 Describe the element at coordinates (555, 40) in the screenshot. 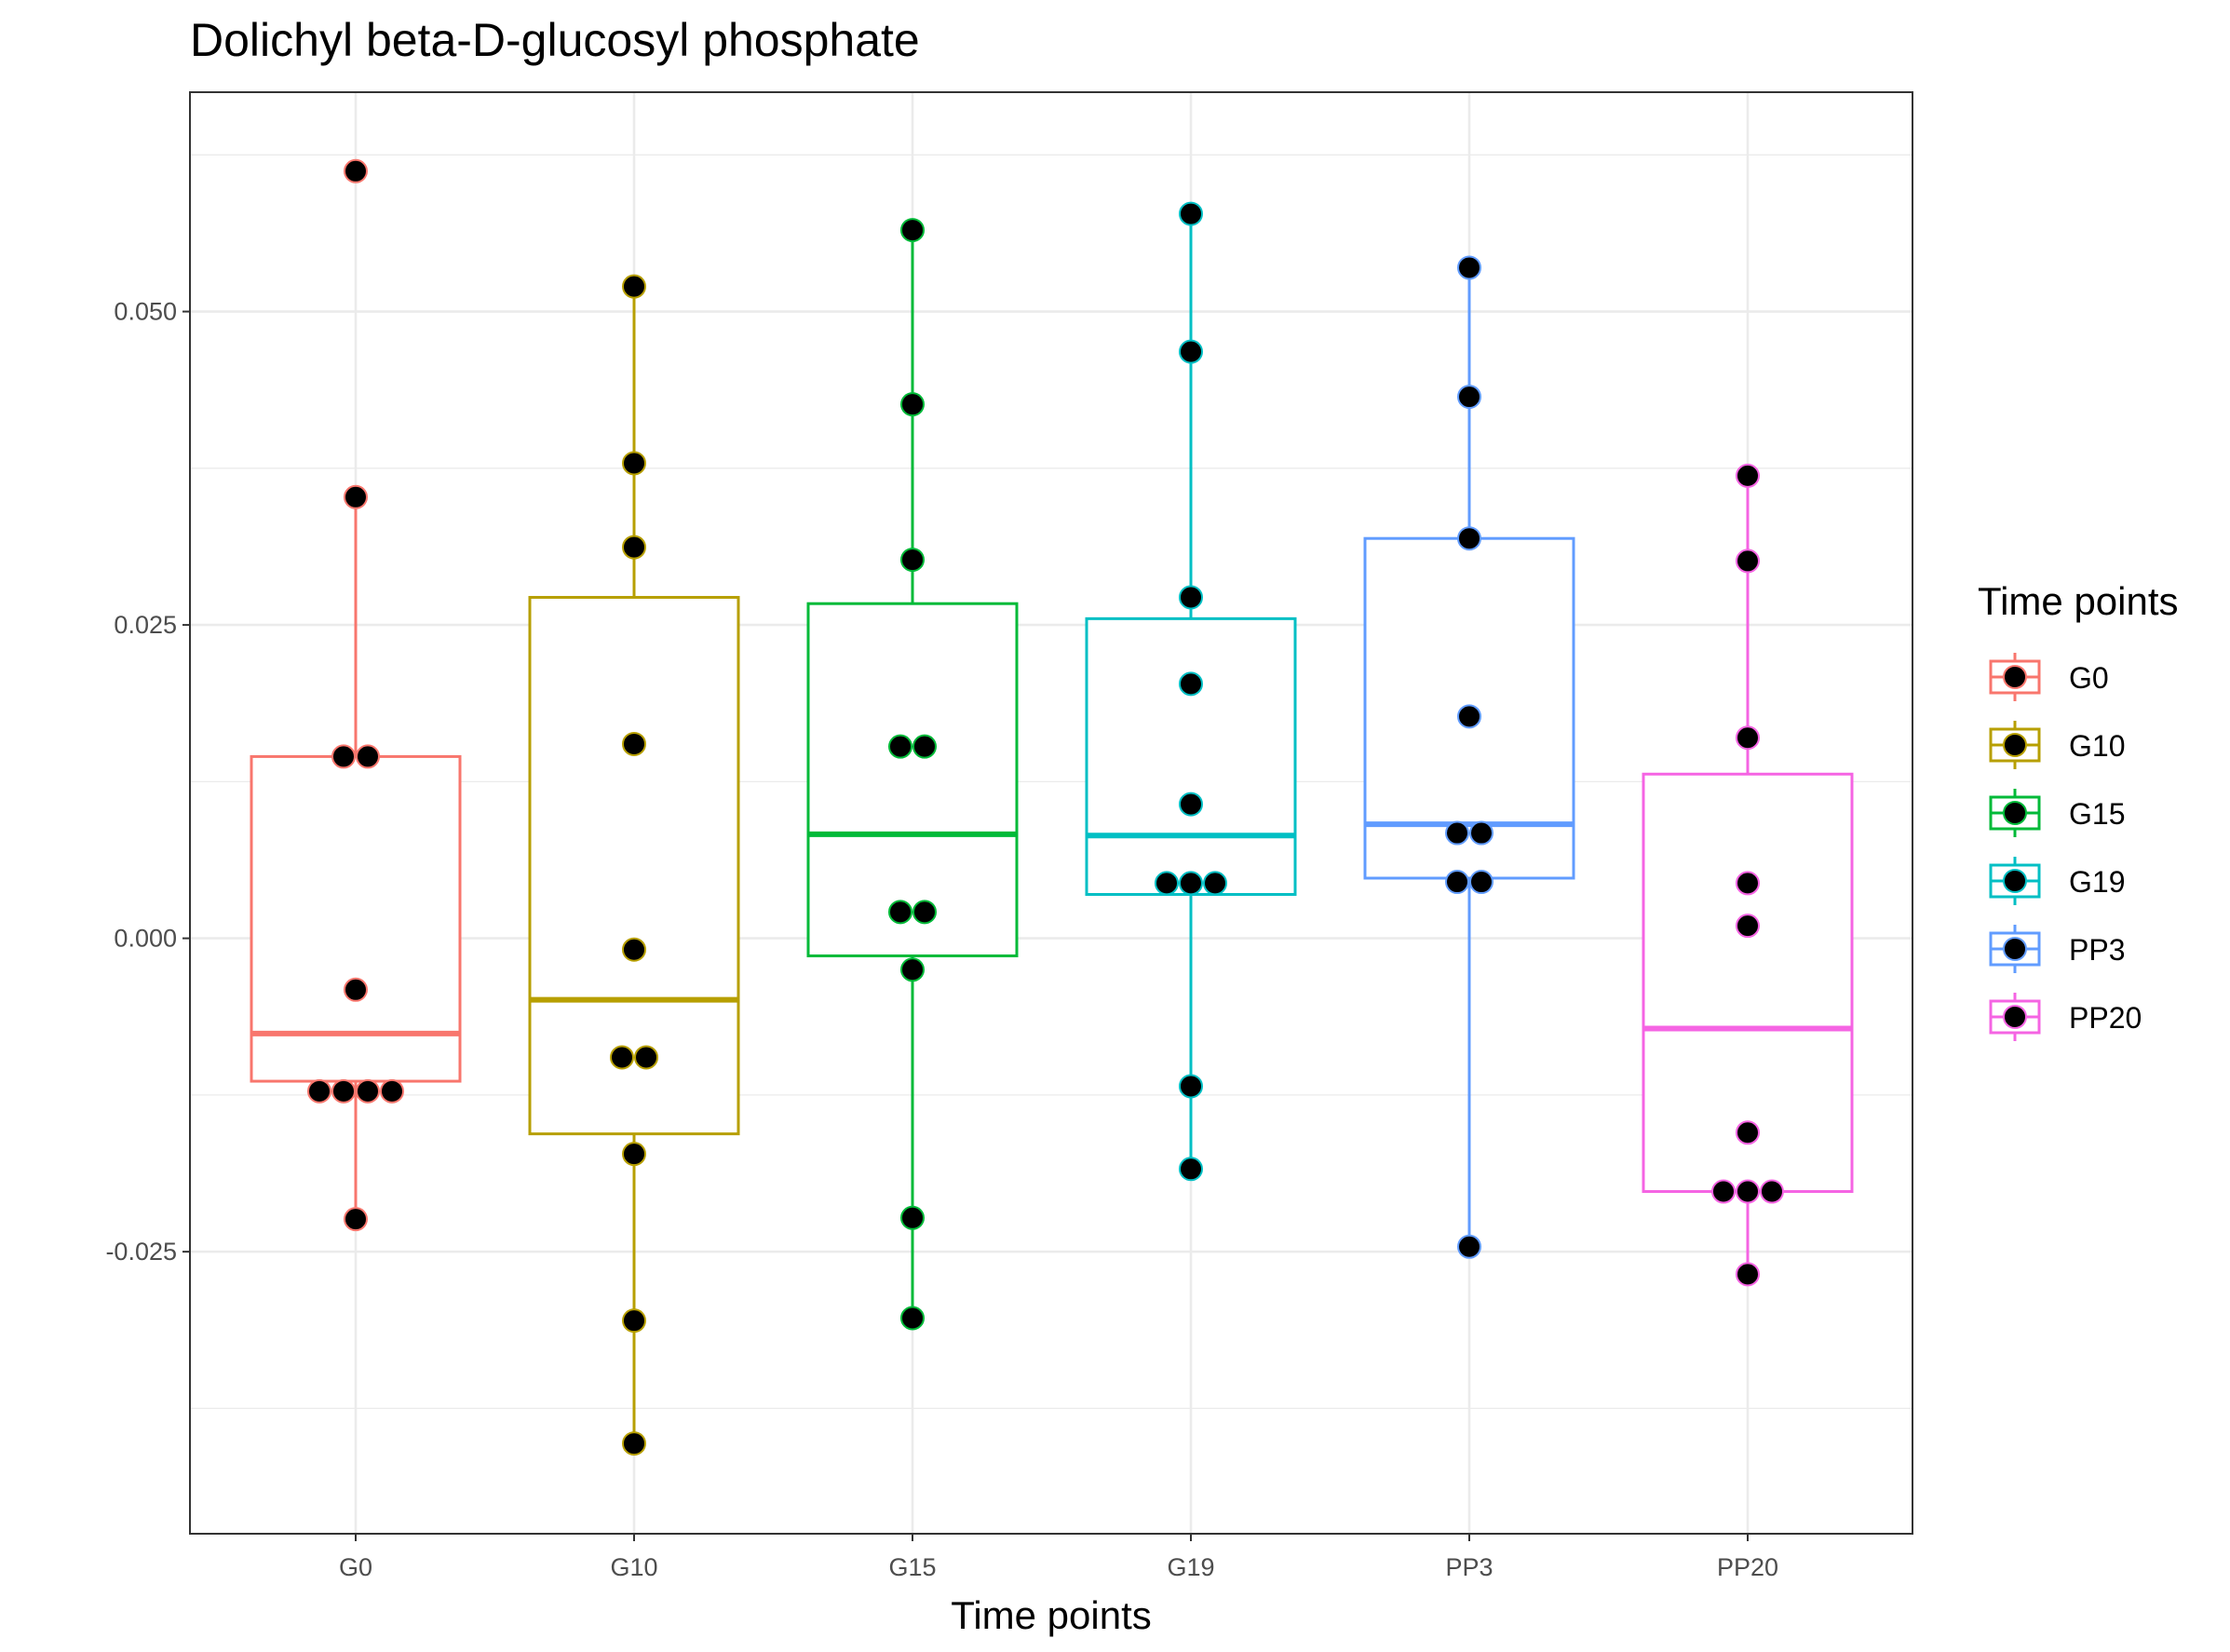

I see `chart-title: Dolichyl beta-D-glucosyl phosphate` at that location.